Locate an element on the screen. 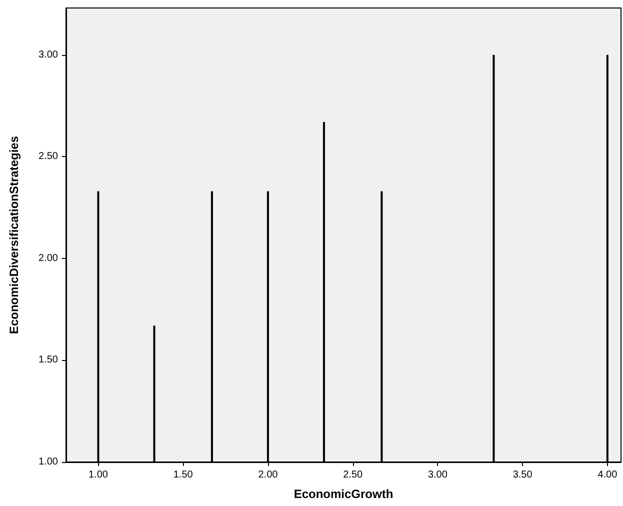 The image size is (623, 506). y-tick-label: 1.00 is located at coordinates (48, 462).